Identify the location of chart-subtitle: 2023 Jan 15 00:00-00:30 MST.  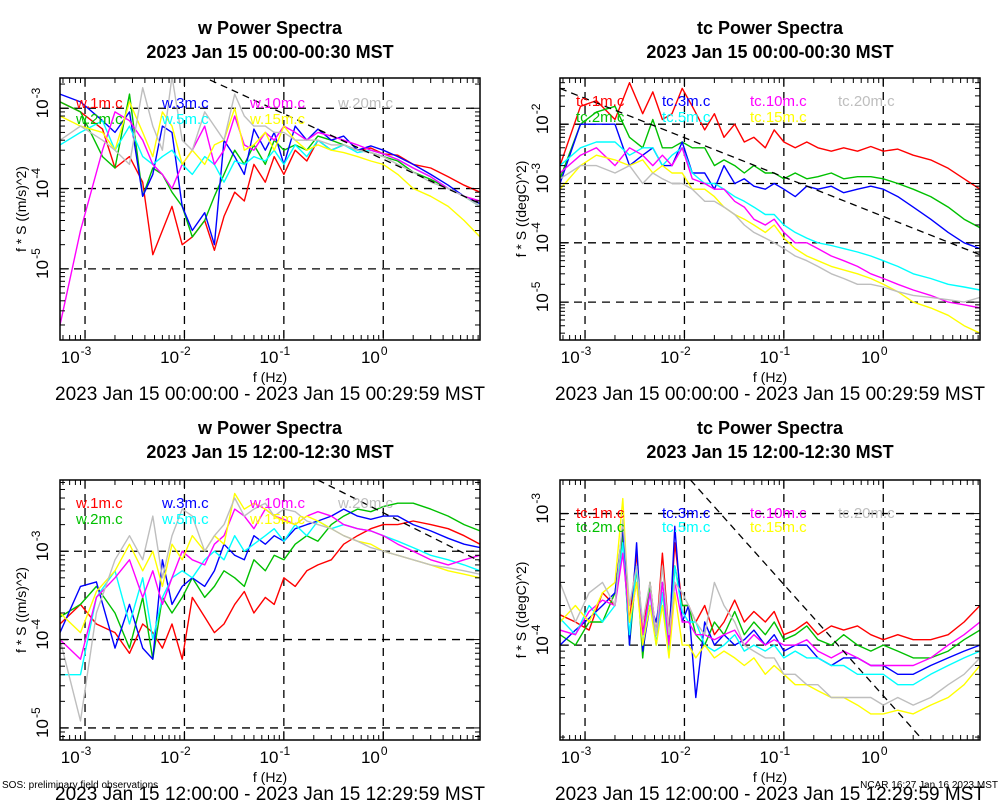
(769, 52).